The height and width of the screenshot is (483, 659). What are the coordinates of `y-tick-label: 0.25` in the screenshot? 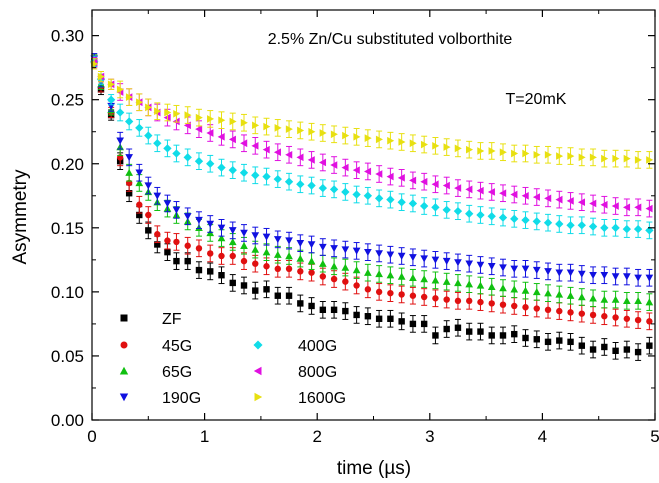 It's located at (67, 100).